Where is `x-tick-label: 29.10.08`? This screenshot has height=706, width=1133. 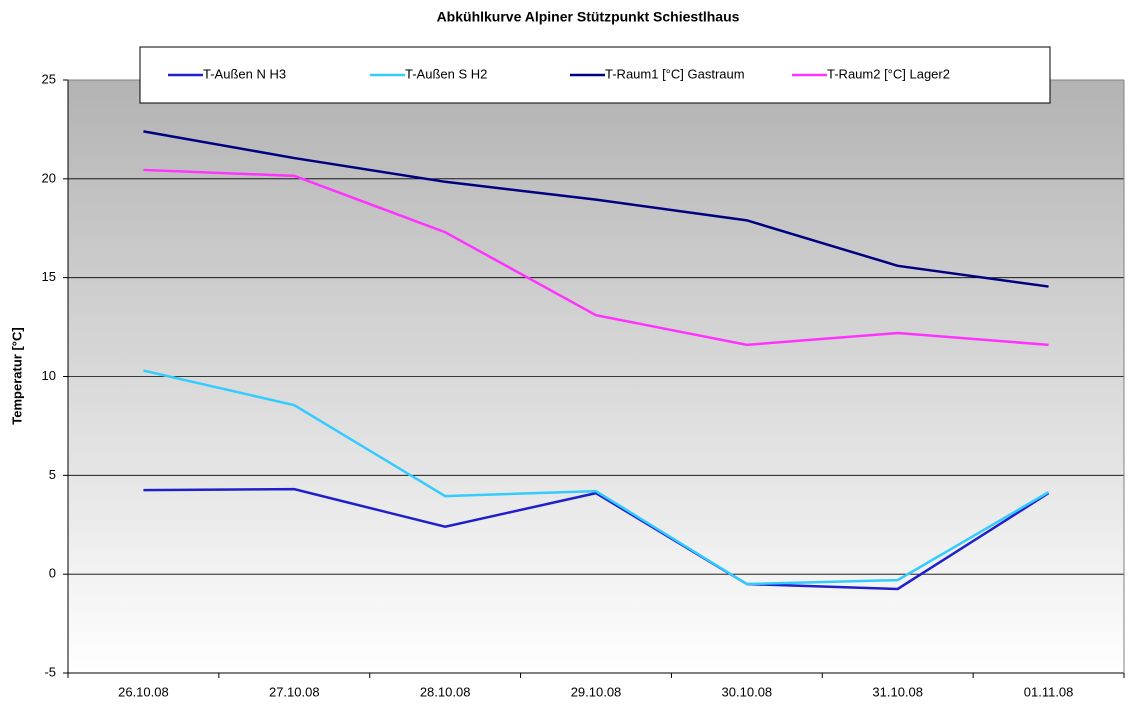 x-tick-label: 29.10.08 is located at coordinates (596, 691).